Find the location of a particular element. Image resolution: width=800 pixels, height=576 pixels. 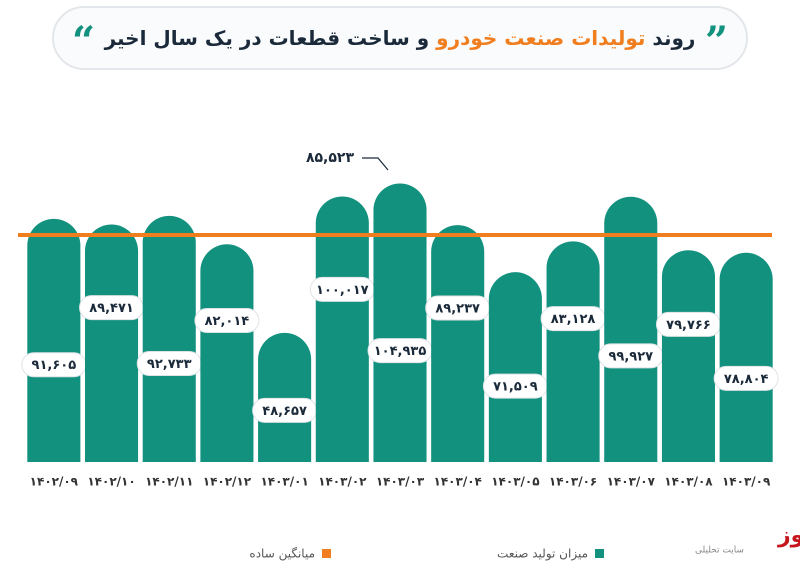

value-label: ۷۱,۵۰۹ is located at coordinates (515, 387).